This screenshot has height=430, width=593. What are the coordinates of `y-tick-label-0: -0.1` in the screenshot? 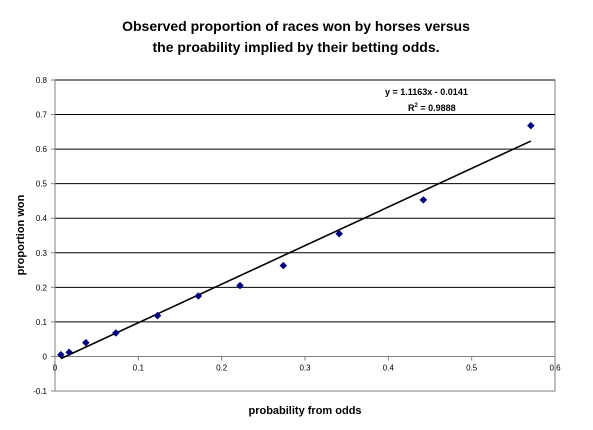 It's located at (40, 391).